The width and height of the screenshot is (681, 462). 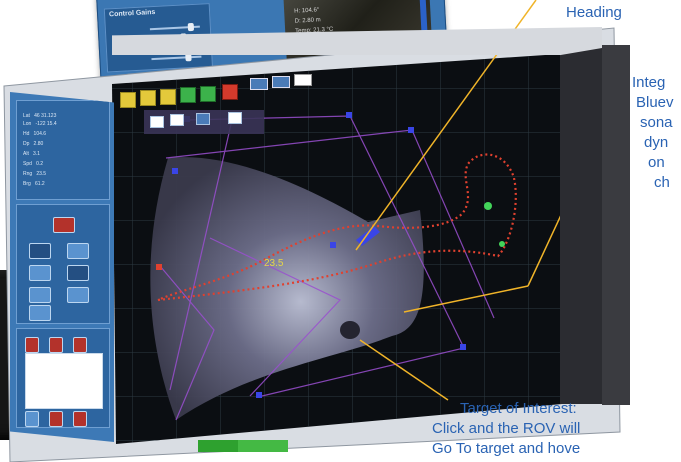 I want to click on callout-integ-4: dyn, so click(x=656, y=142).